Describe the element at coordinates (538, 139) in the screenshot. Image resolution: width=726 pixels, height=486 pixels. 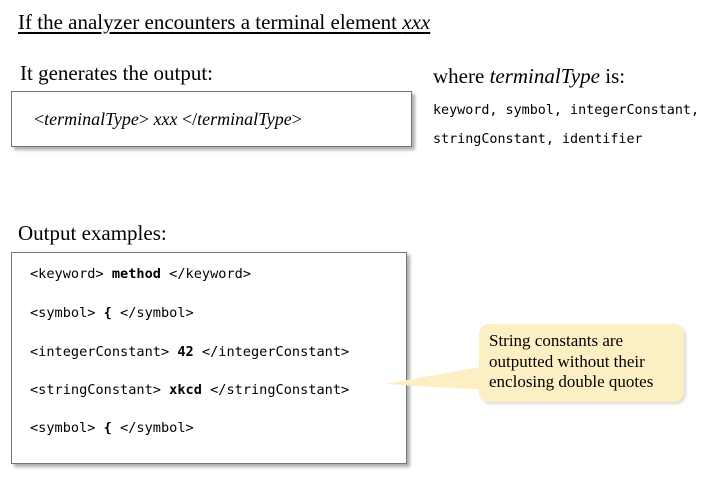
I see `terminal-types-line: stringConstant, identifier` at that location.